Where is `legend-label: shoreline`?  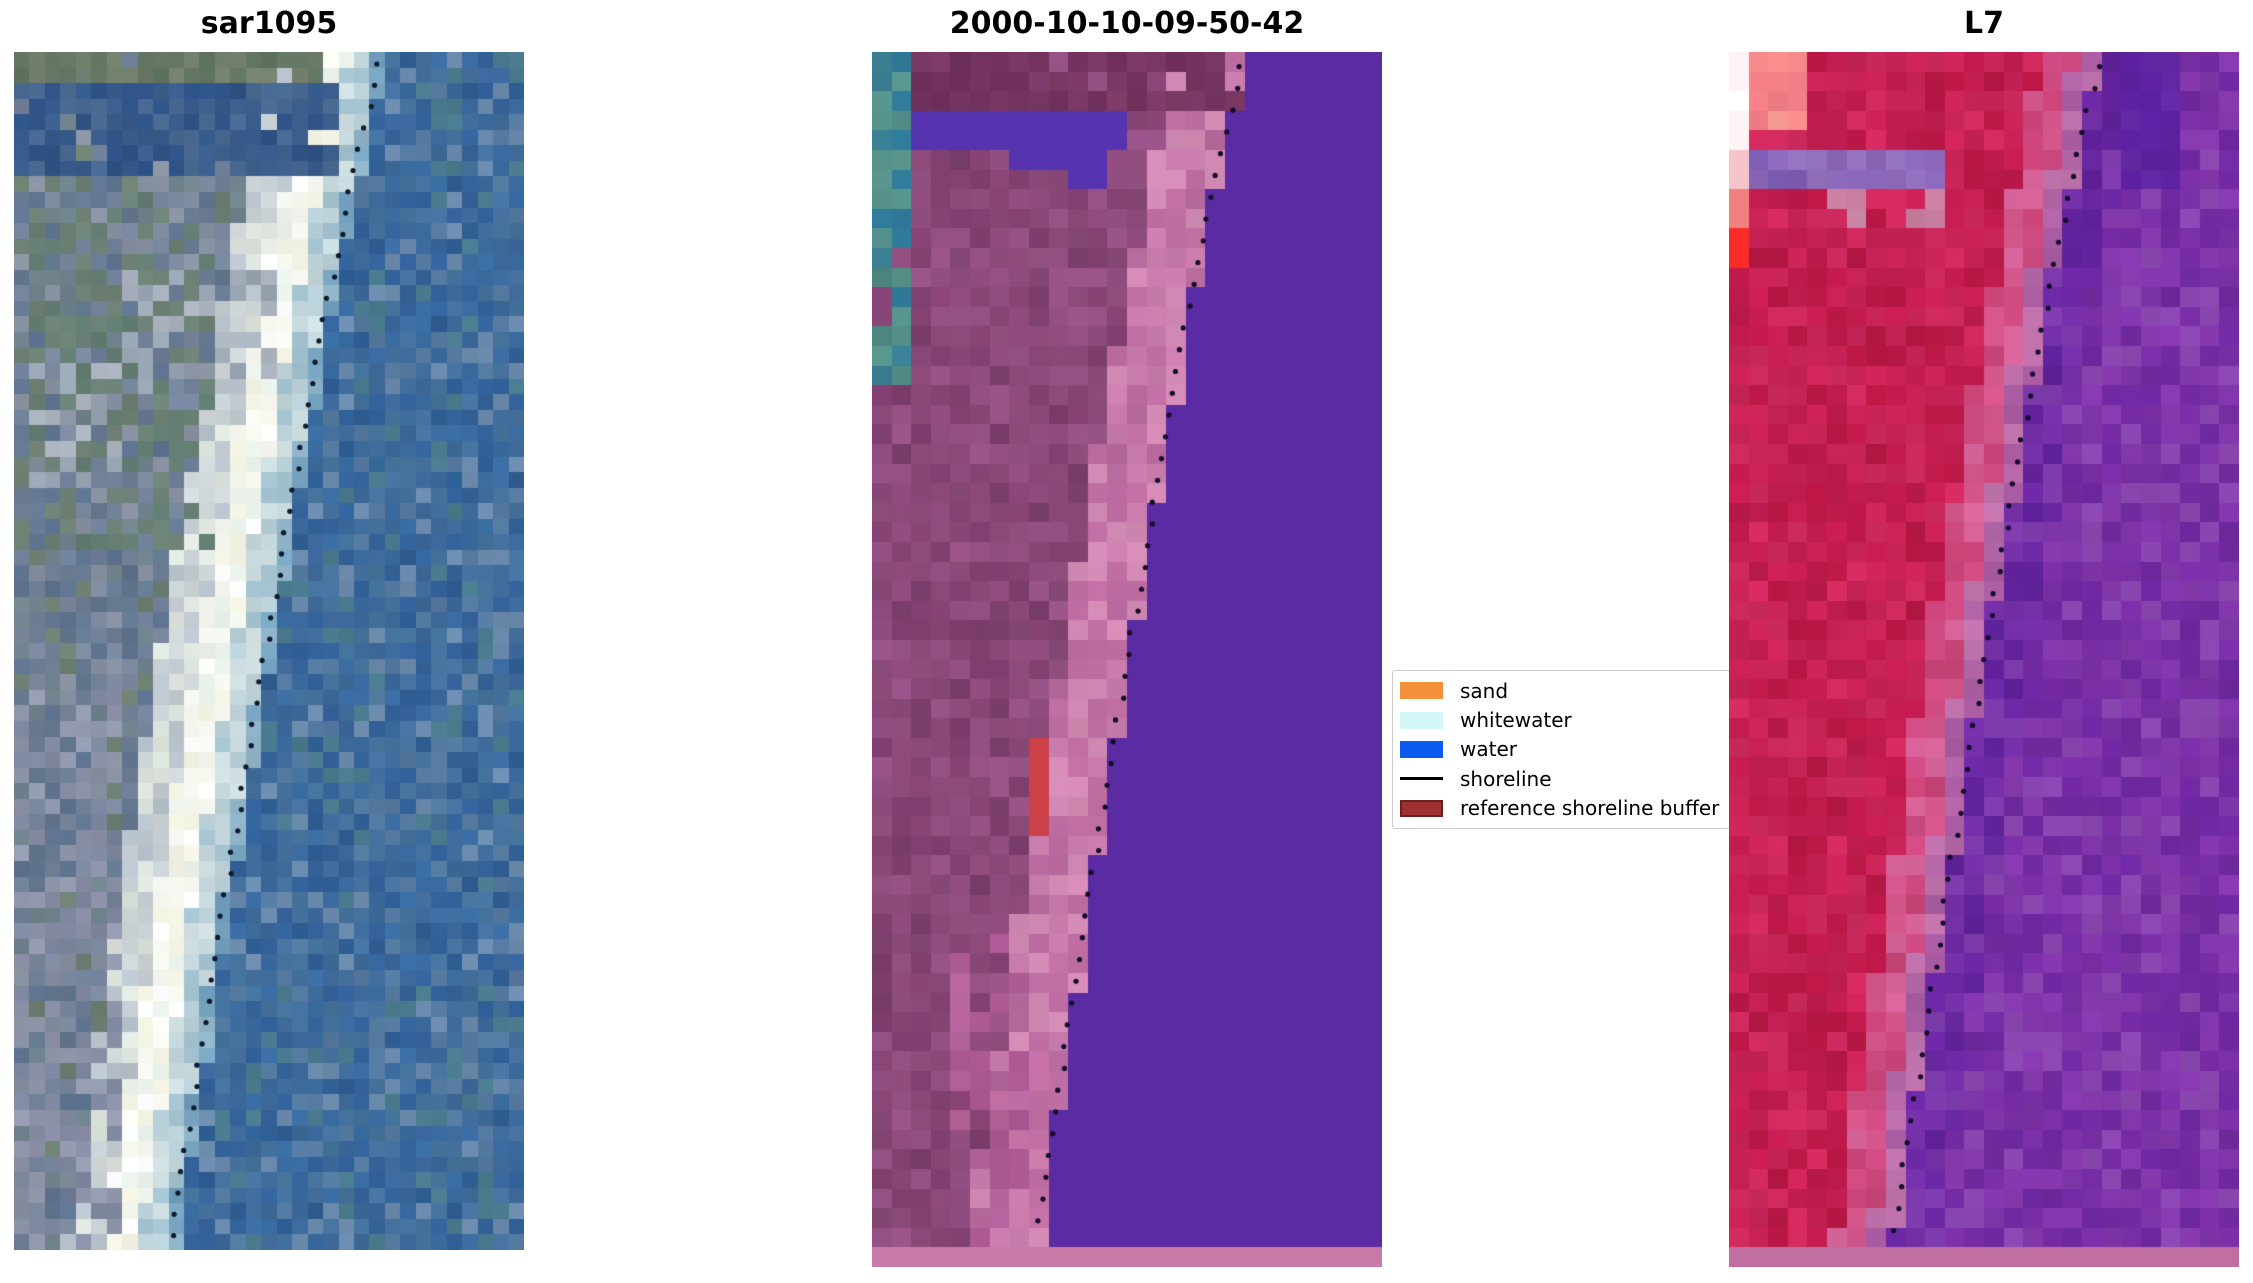 legend-label: shoreline is located at coordinates (1506, 778).